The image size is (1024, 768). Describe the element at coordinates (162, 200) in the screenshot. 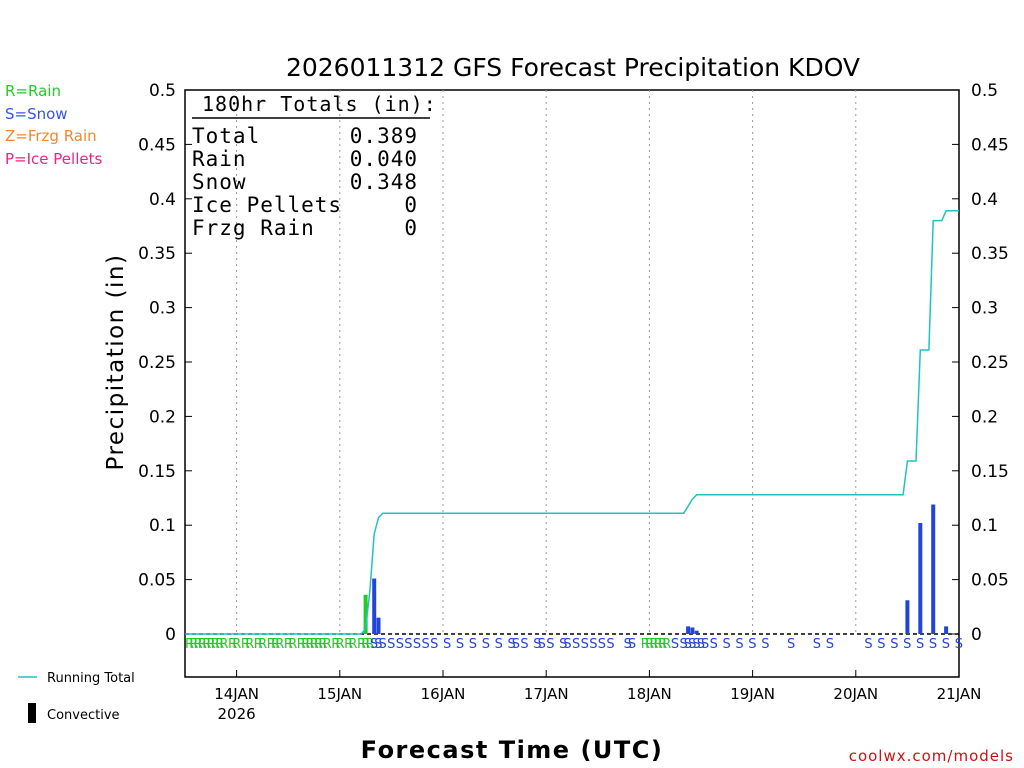

I see `y-tick-label-left: 0.4` at that location.